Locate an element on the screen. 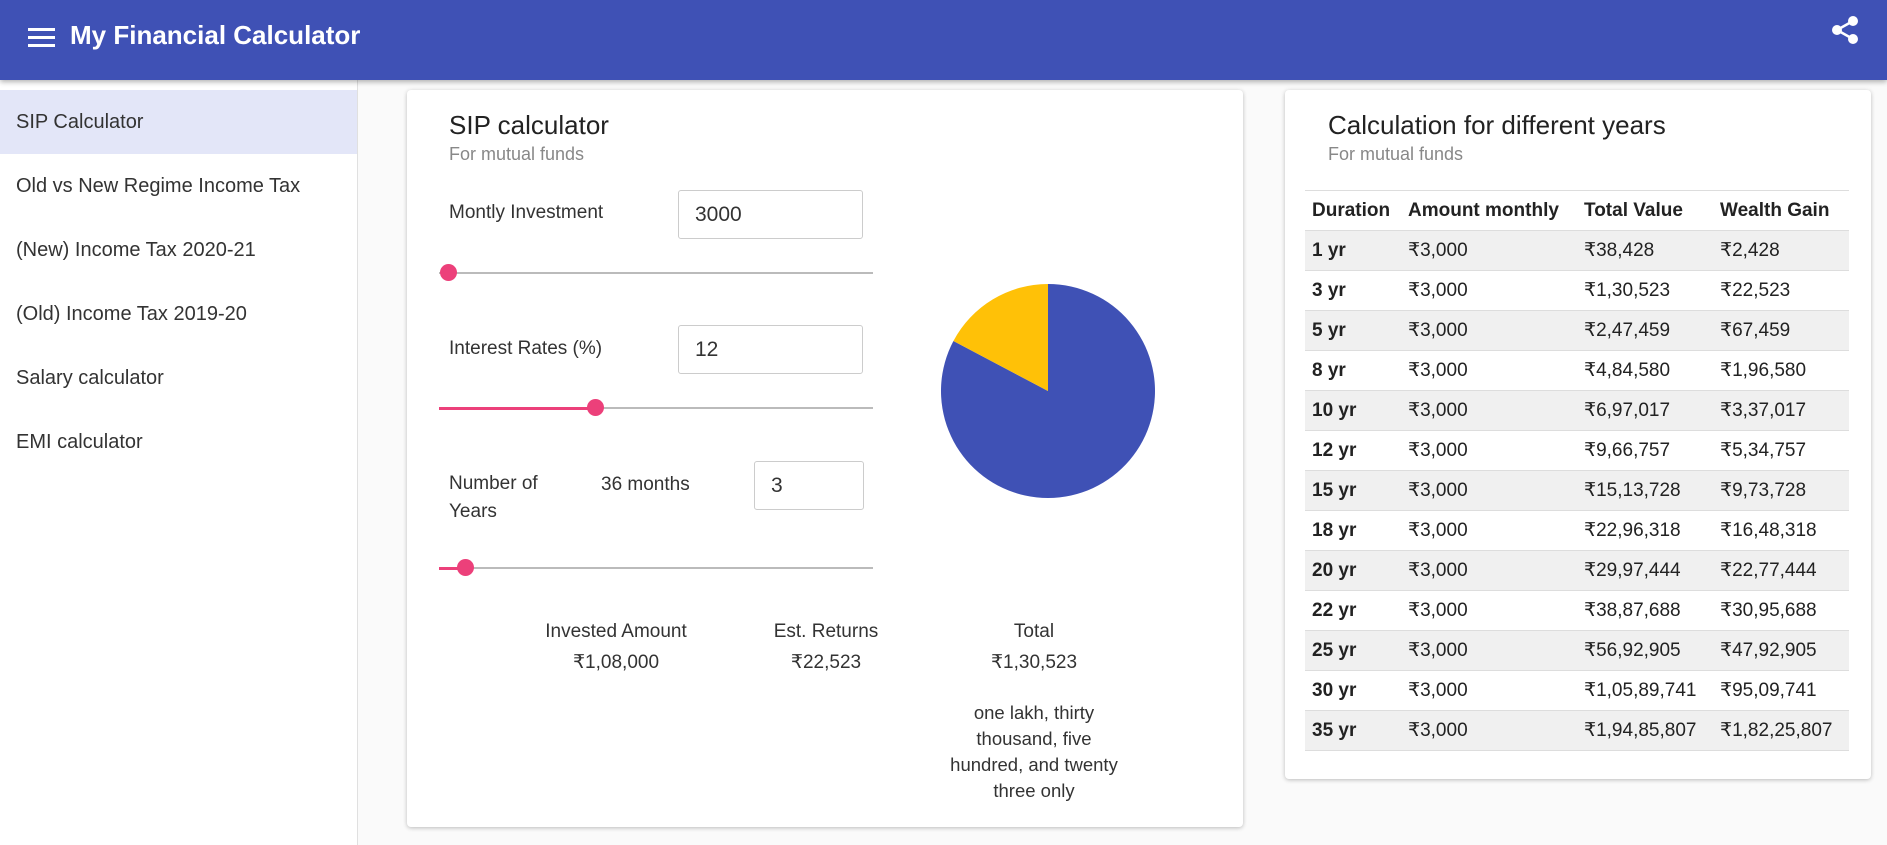 This screenshot has width=1887, height=845. field-note: 36 months is located at coordinates (645, 484).